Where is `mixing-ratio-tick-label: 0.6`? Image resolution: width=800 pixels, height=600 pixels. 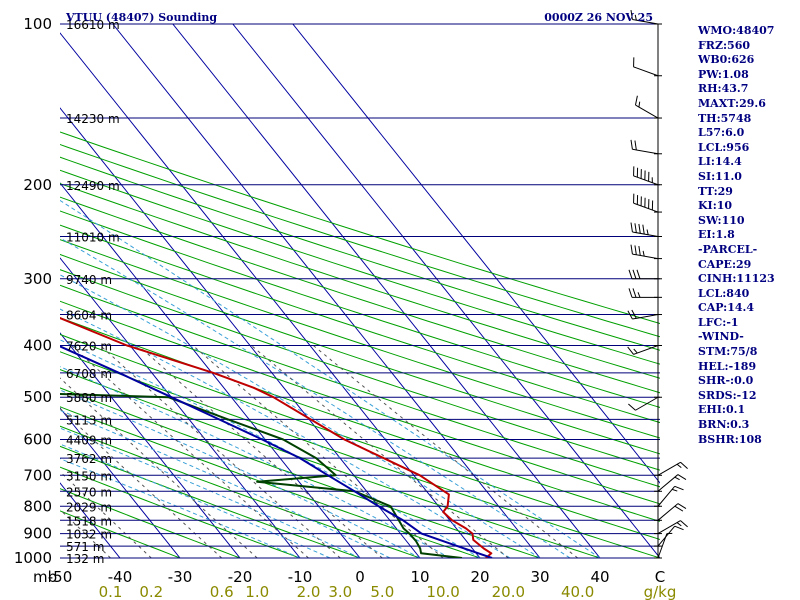 mixing-ratio-tick-label: 0.6 is located at coordinates (222, 591).